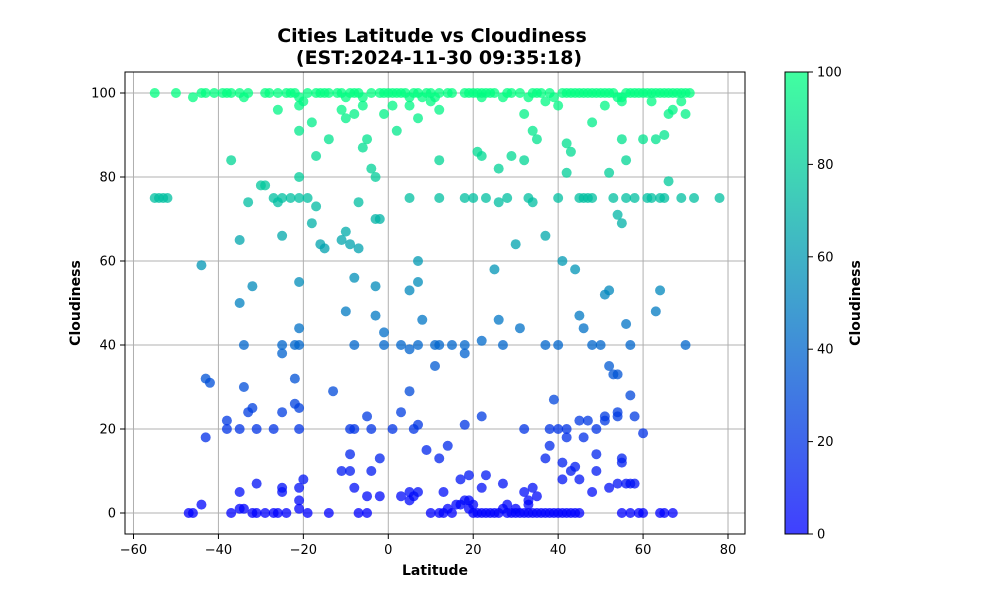 Image resolution: width=1000 pixels, height=600 pixels. I want to click on colorbar-tick-label: 20, so click(825, 442).